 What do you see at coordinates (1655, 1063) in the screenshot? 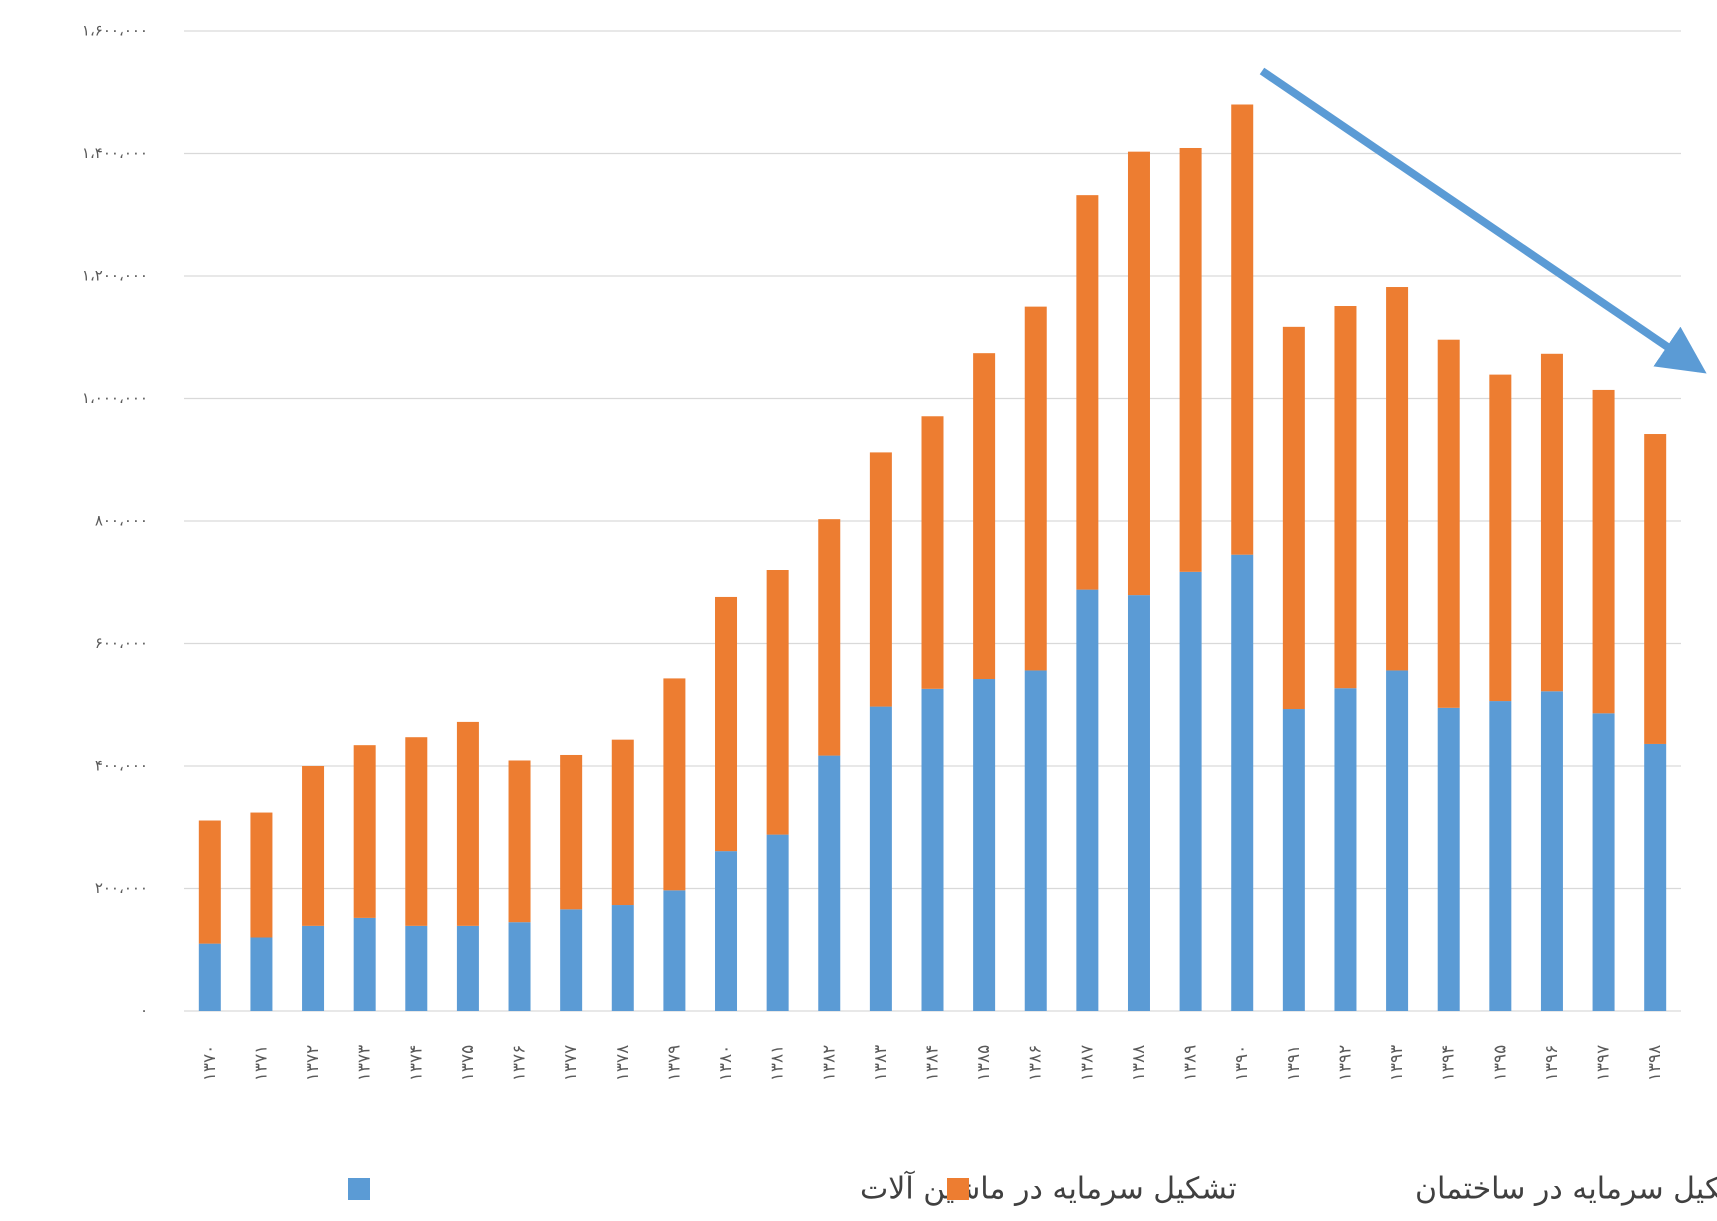
I see `x-tick-label: ۱۳۹۸` at bounding box center [1655, 1063].